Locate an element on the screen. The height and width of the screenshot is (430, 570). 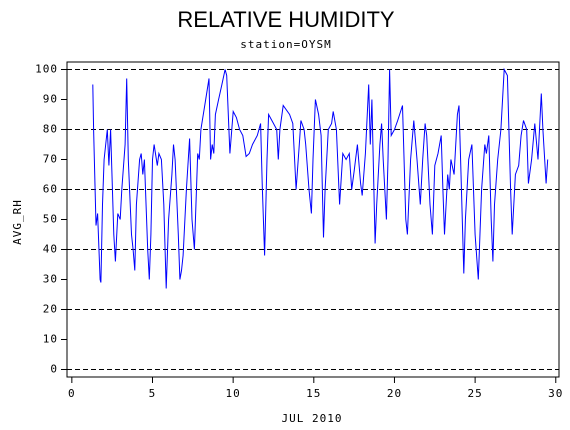
x-tick-label: 15 is located at coordinates (313, 393).